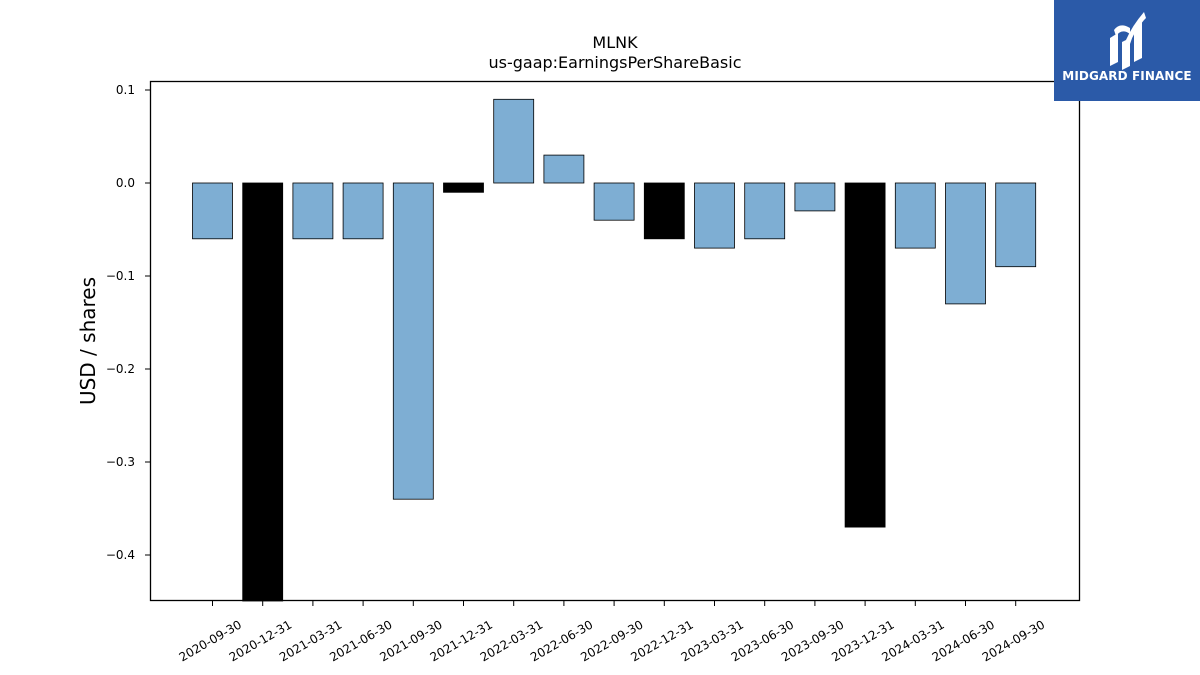 This screenshot has width=1200, height=675. What do you see at coordinates (120, 555) in the screenshot?
I see `y-tick-label: −0.4` at bounding box center [120, 555].